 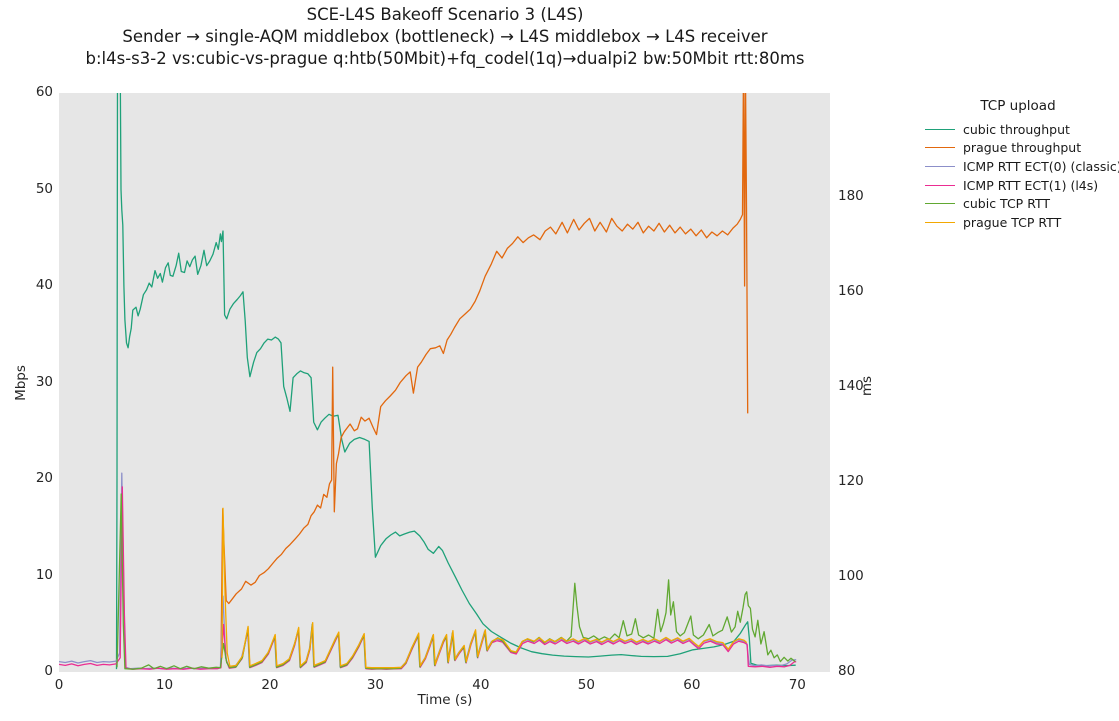 I want to click on x-tick-label: 70, so click(x=797, y=685).